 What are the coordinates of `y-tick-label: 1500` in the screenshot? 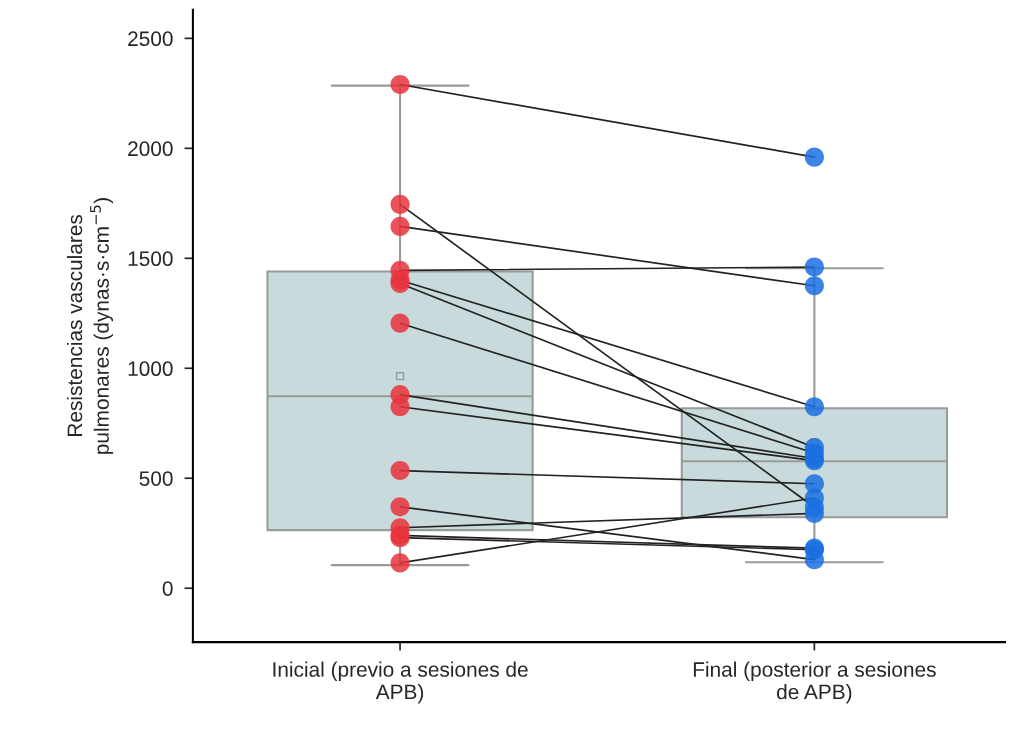 It's located at (150, 259).